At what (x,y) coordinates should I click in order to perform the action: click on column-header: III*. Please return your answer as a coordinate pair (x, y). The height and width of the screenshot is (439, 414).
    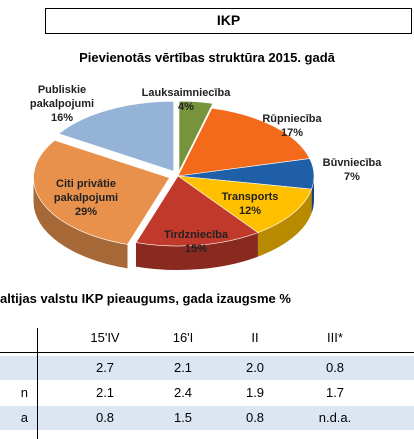
    Looking at the image, I should click on (335, 337).